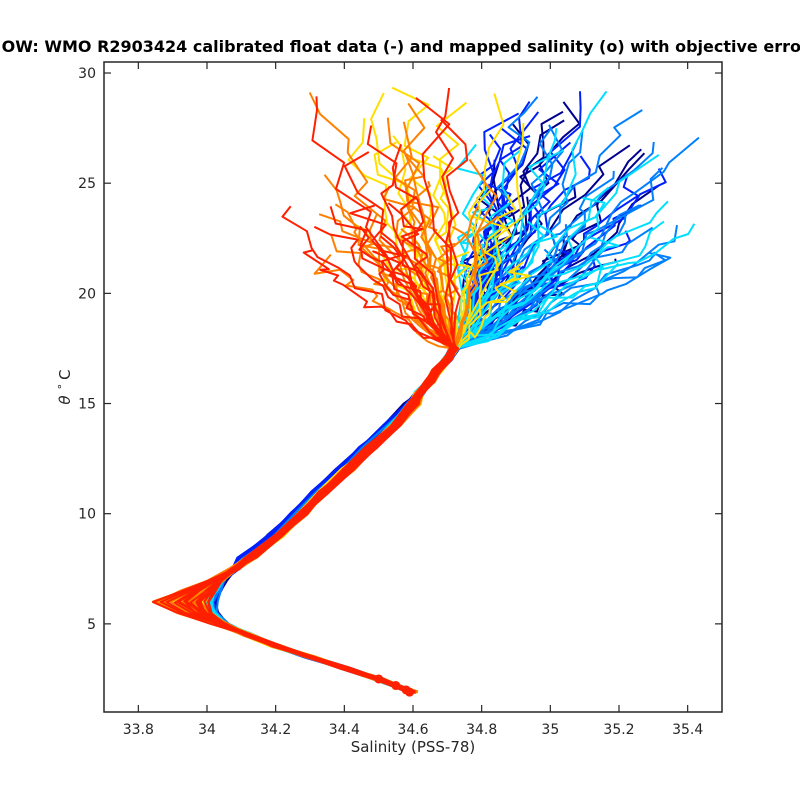 This screenshot has height=800, width=800. What do you see at coordinates (413, 747) in the screenshot?
I see `x-axis-label: Salinity (PSS-78)` at bounding box center [413, 747].